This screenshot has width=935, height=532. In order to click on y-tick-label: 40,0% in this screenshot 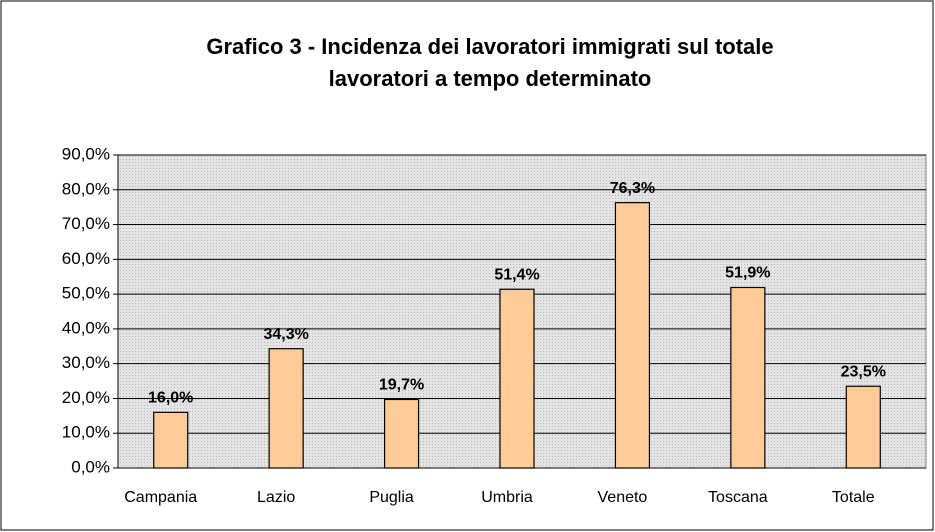, I will do `click(86, 327)`.